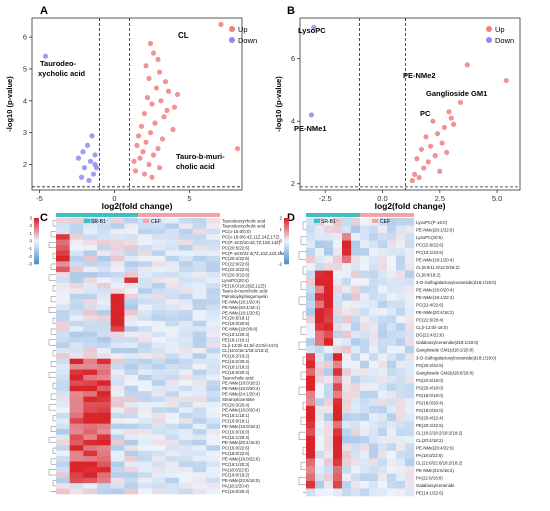 The image size is (550, 511). Describe the element at coordinates (247, 40) in the screenshot. I see `legend-down-label: Down` at that location.